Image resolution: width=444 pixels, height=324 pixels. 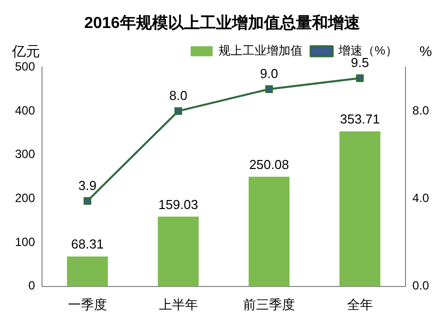 What do you see at coordinates (421, 198) in the screenshot?
I see `y2-tick-label: 4.0` at bounding box center [421, 198].